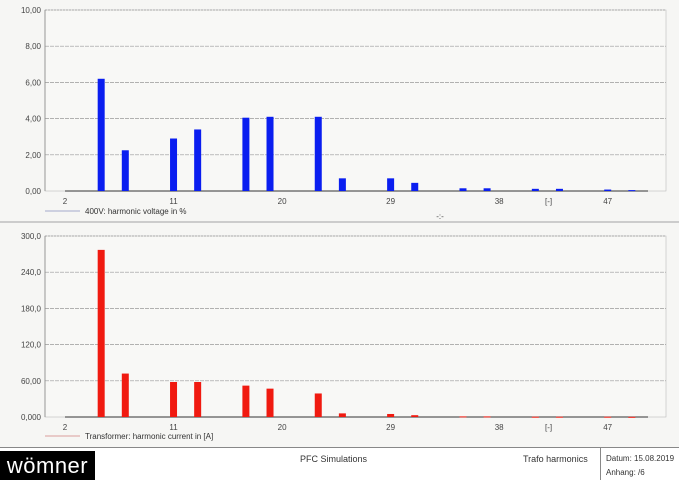 This screenshot has width=679, height=480. What do you see at coordinates (31, 236) in the screenshot?
I see `y-tick-label: 300,0` at bounding box center [31, 236].